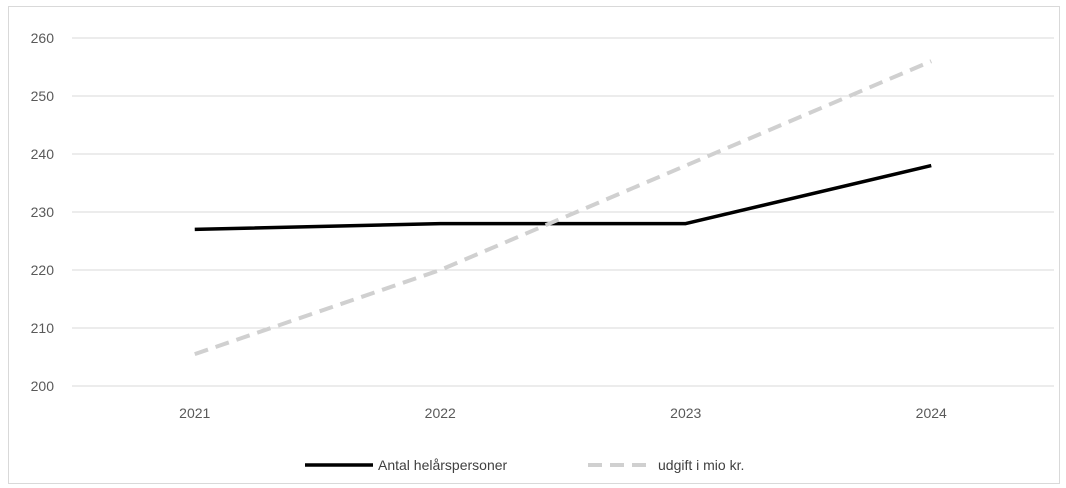 Image resolution: width=1066 pixels, height=488 pixels. I want to click on x-axis-ticks: 2021 2022 2023 2024, so click(563, 413).